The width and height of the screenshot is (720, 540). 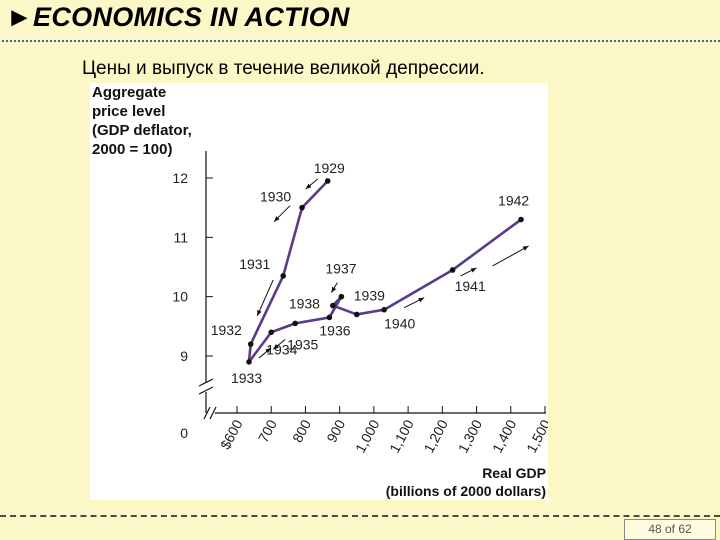 What do you see at coordinates (271, 332) in the screenshot?
I see `data-point-1934` at bounding box center [271, 332].